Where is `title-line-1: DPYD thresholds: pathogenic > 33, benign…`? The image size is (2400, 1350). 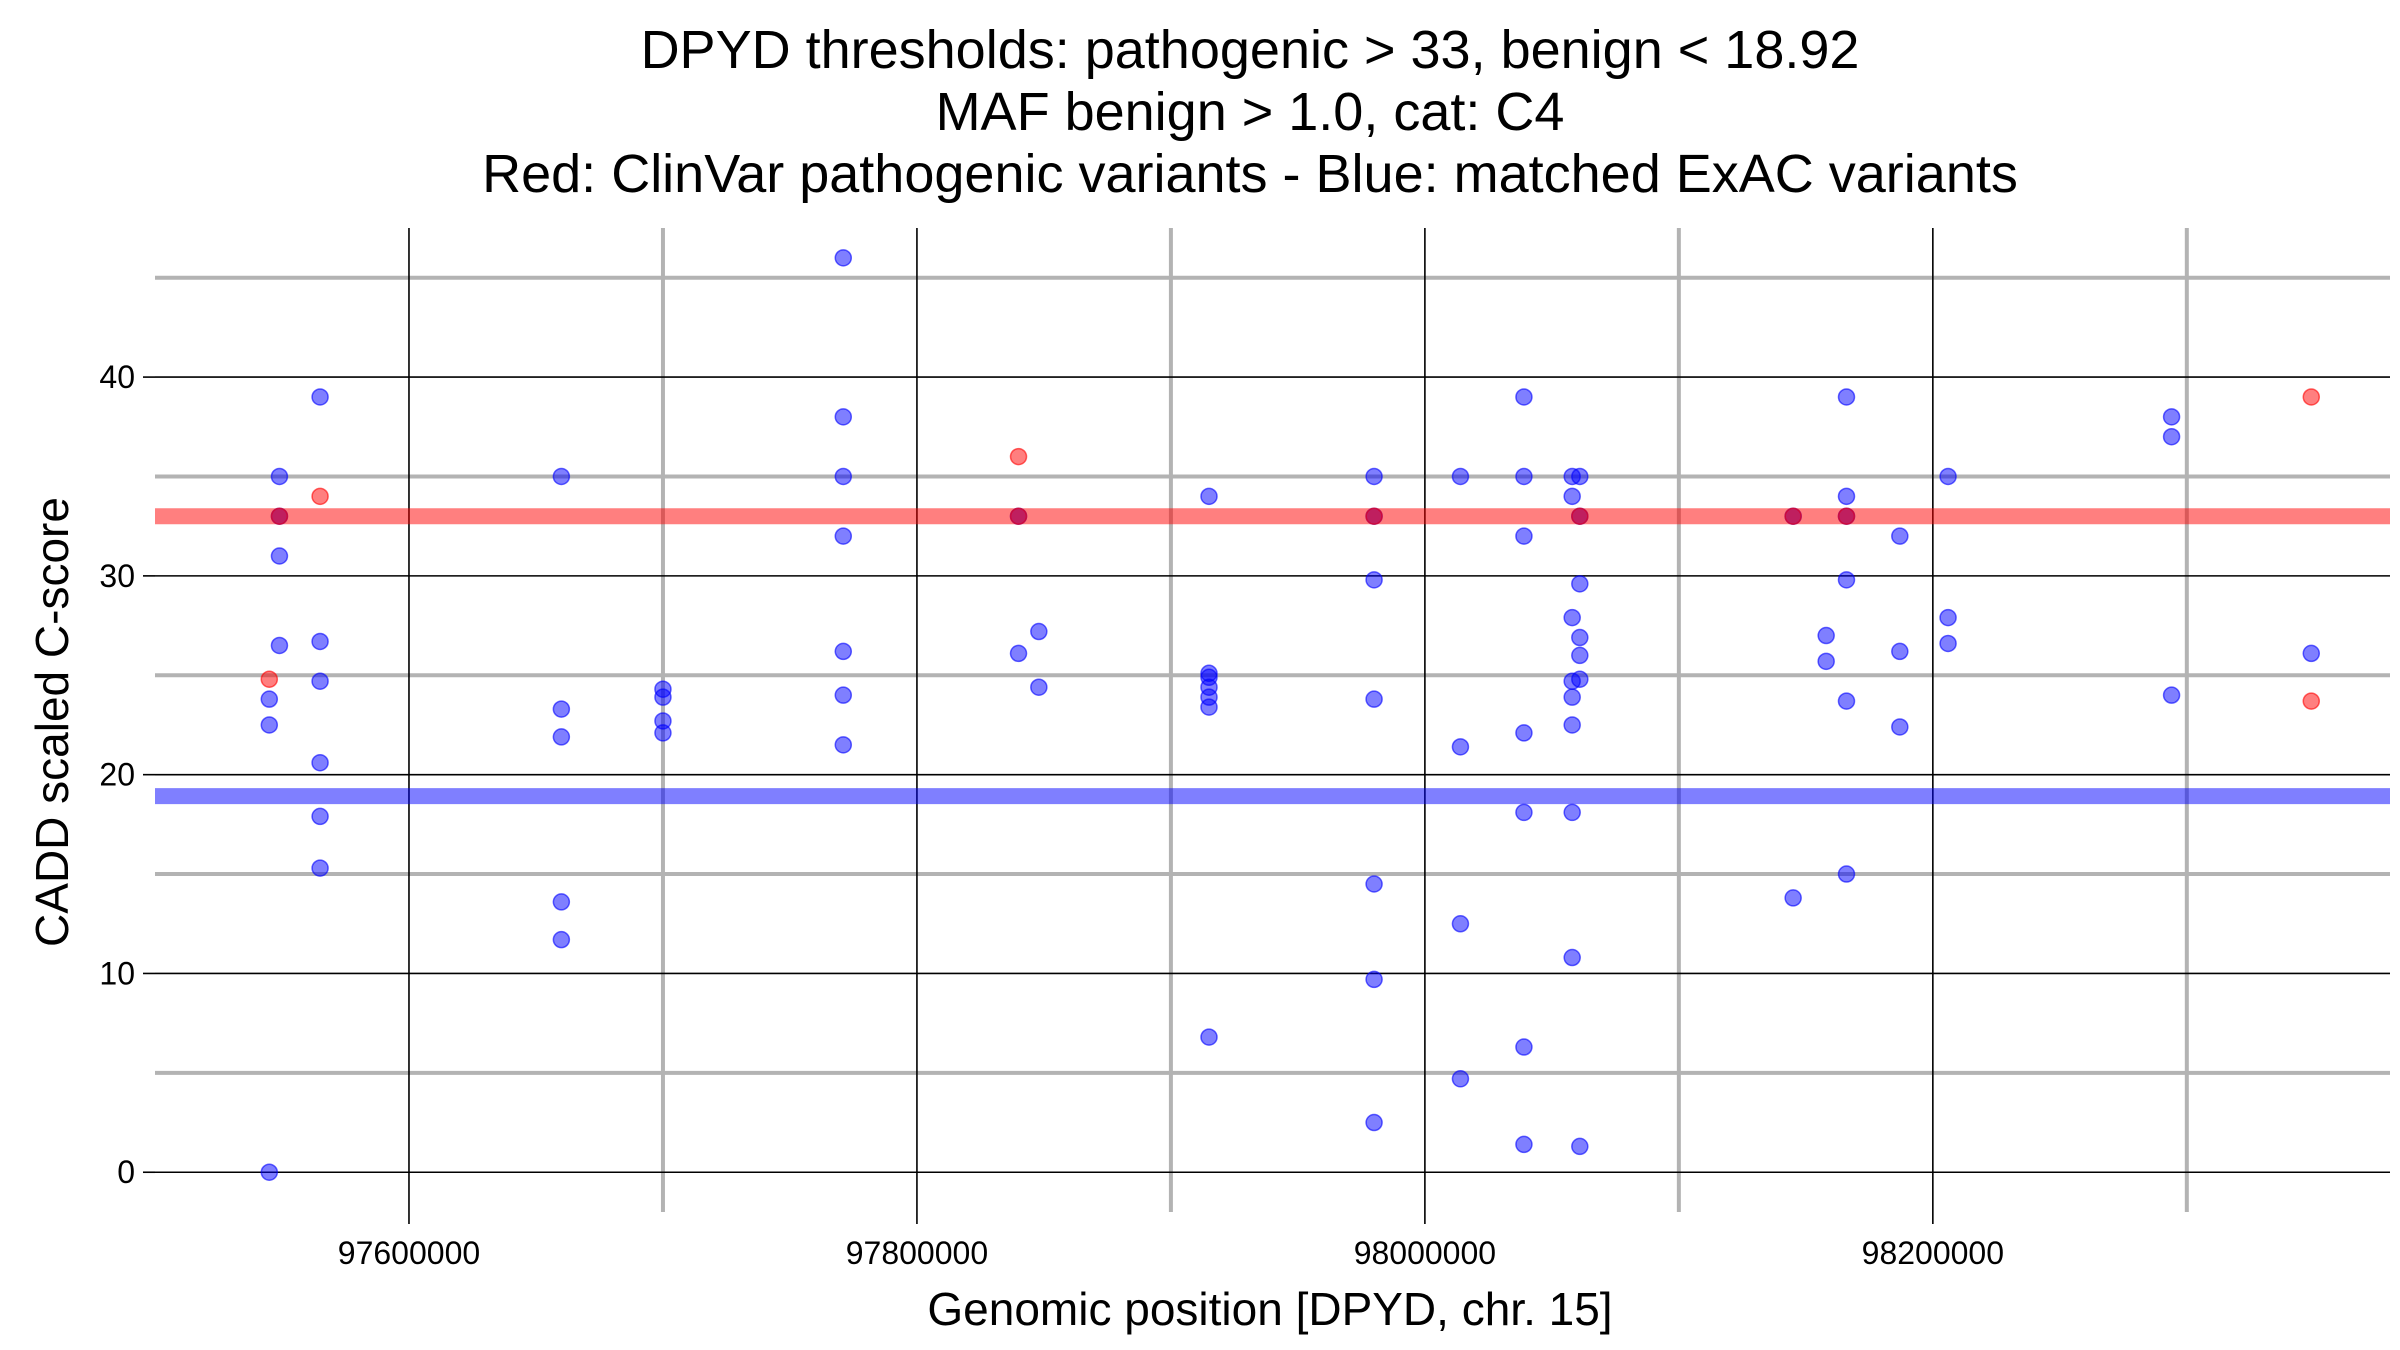 title-line-1: DPYD thresholds: pathogenic > 33, benign… is located at coordinates (1250, 50).